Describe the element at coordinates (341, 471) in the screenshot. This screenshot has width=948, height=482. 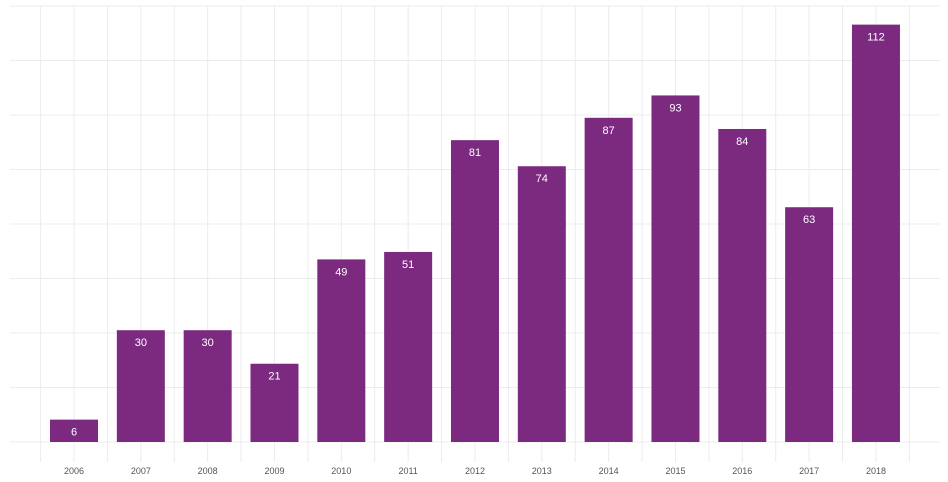
I see `x-tick-label-2010: 2010` at that location.